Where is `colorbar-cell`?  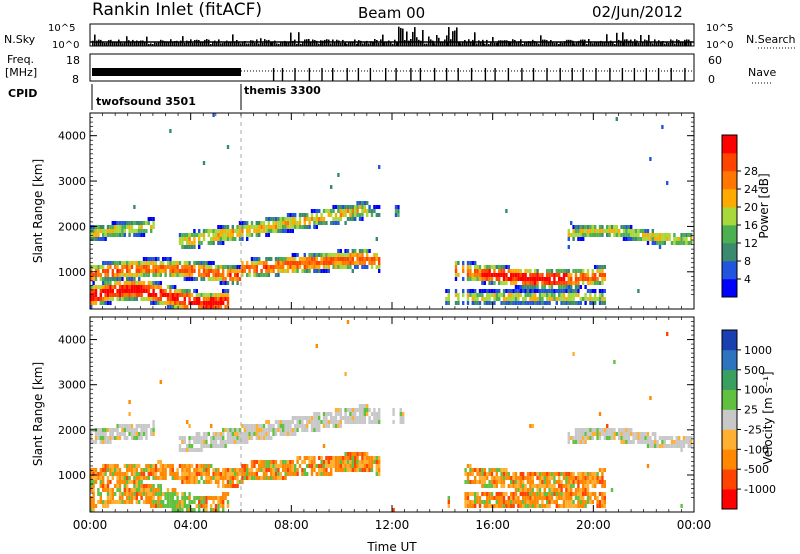 colorbar-cell is located at coordinates (729, 270).